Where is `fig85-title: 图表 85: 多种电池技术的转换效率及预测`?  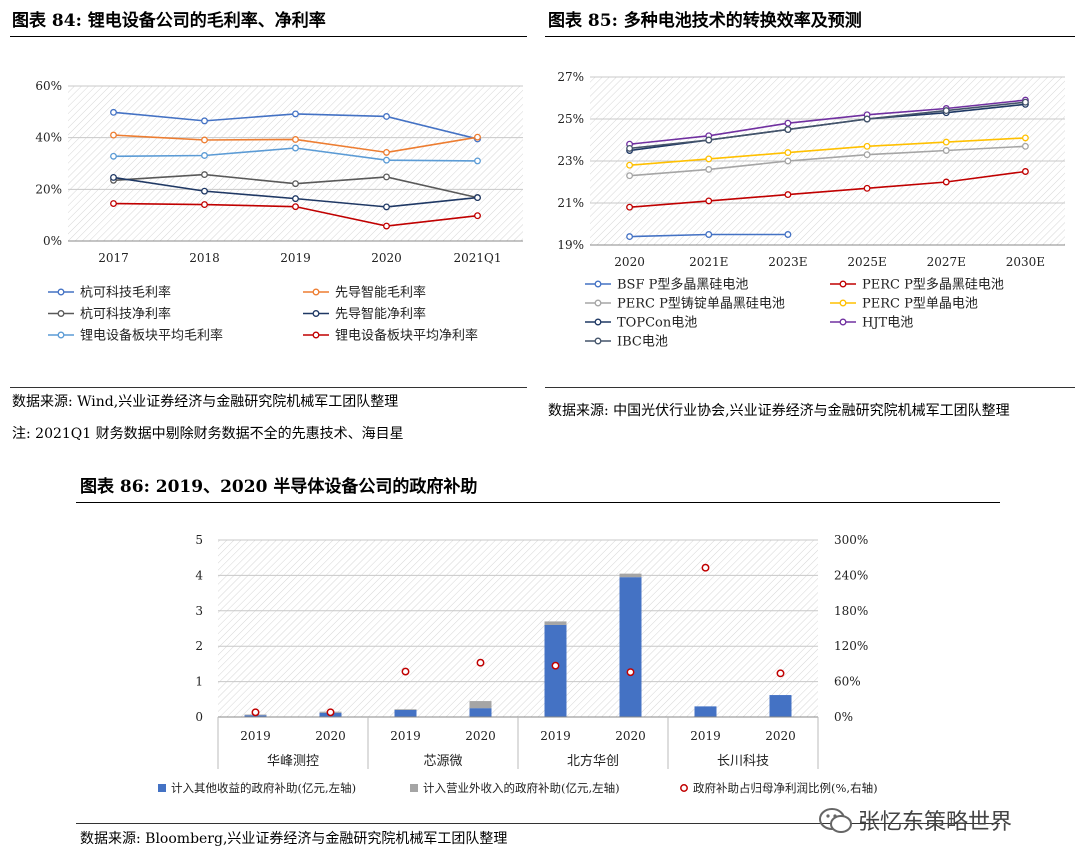 fig85-title: 图表 85: 多种电池技术的转换效率及预测 is located at coordinates (705, 21).